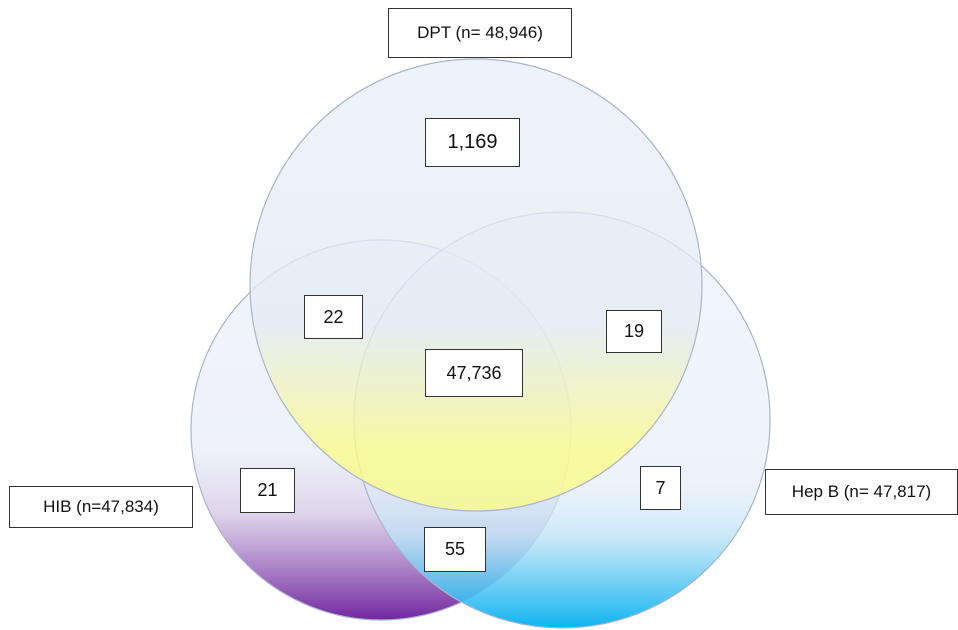 This screenshot has width=958, height=630. What do you see at coordinates (101, 507) in the screenshot?
I see `hib-set-label: HIB (n=47,834)` at bounding box center [101, 507].